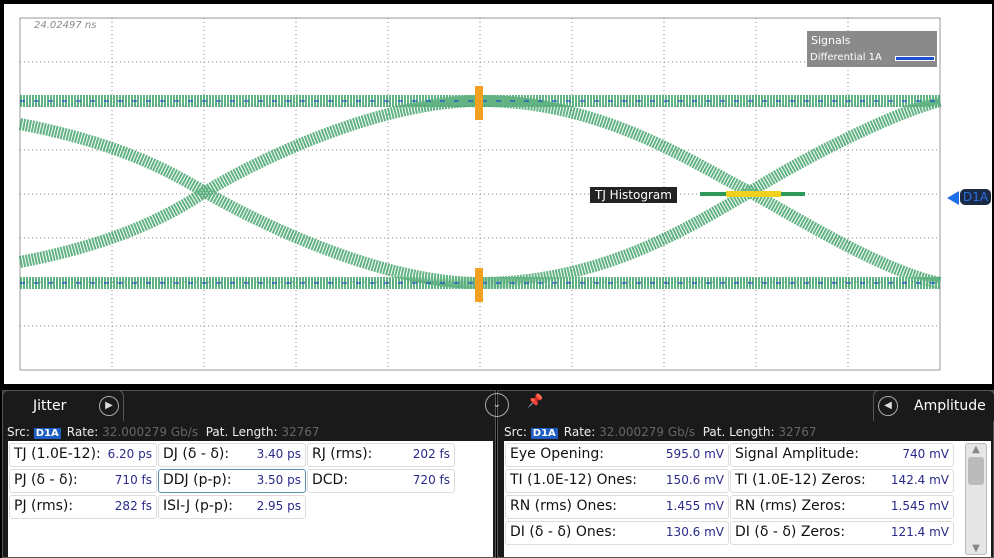  I want to click on measurement-value: 6.20 ps, so click(129, 454).